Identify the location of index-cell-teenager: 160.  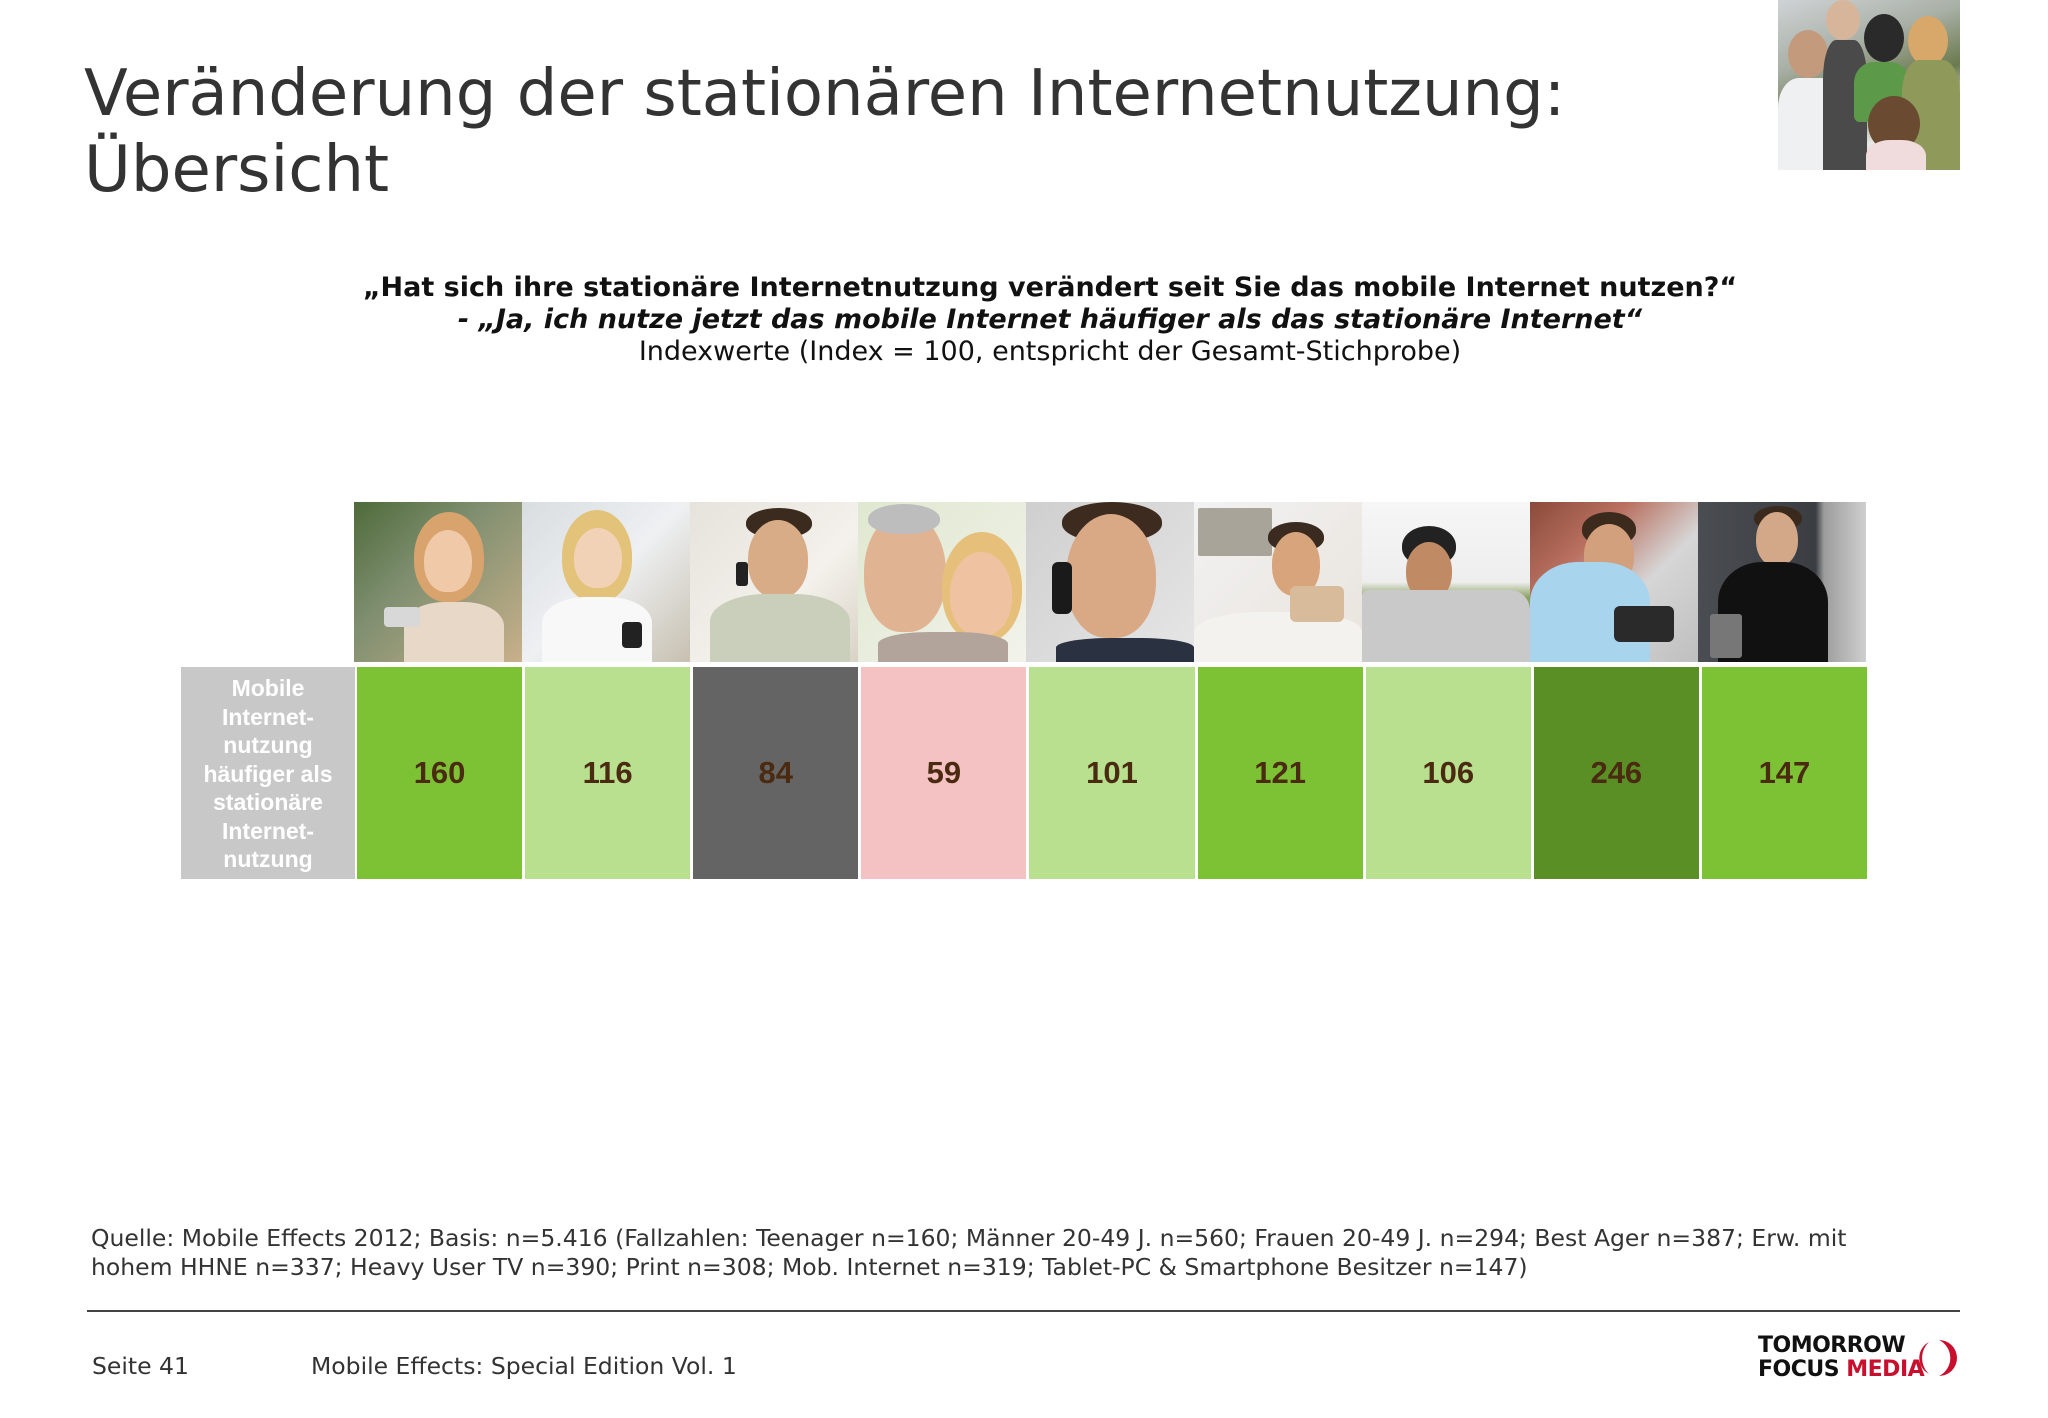
(440, 773).